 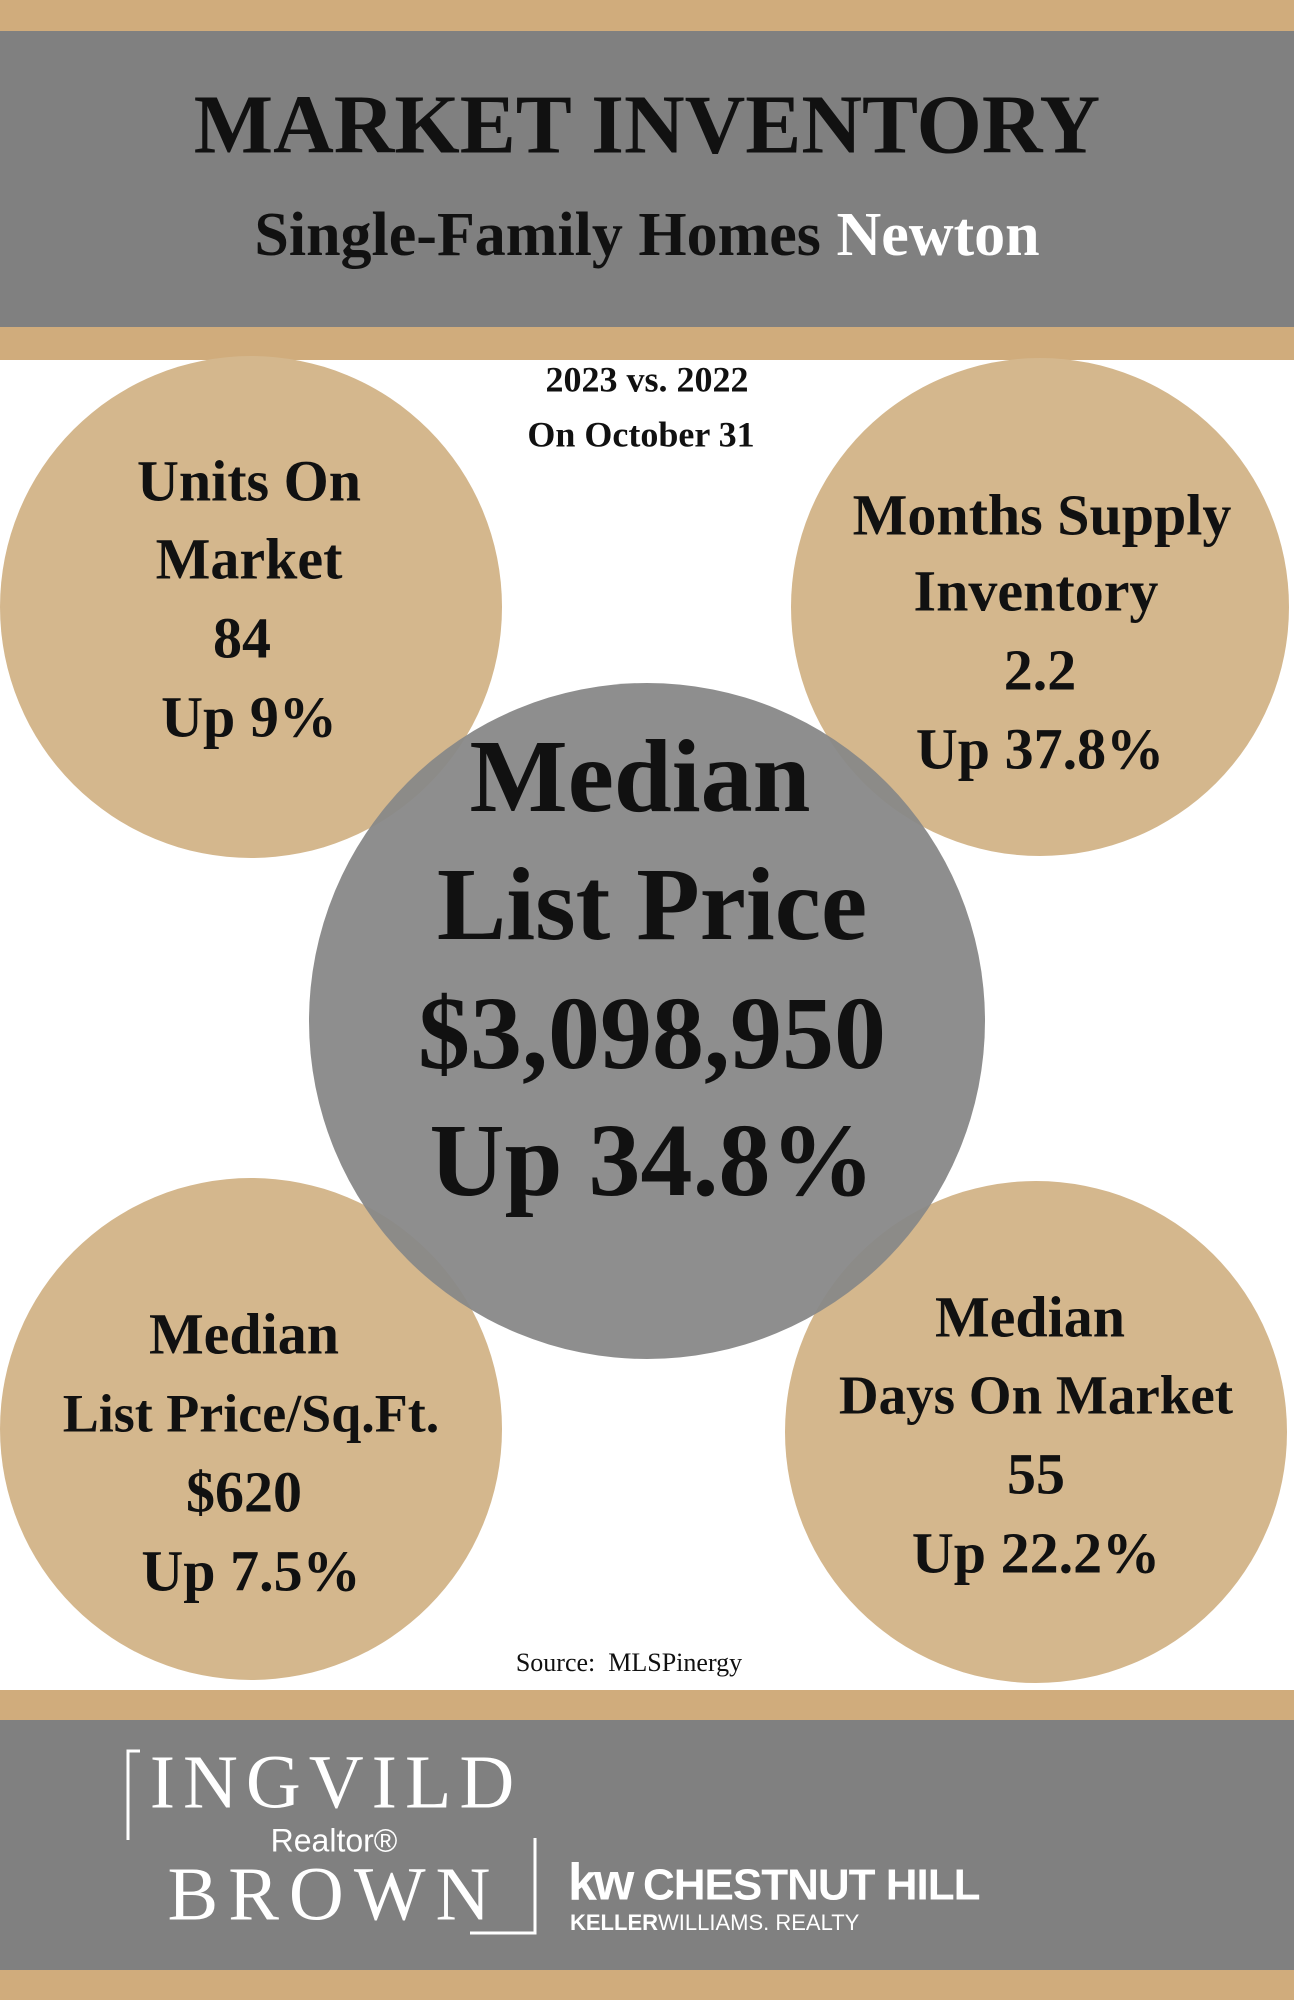 What do you see at coordinates (647, 343) in the screenshot?
I see `header-band` at bounding box center [647, 343].